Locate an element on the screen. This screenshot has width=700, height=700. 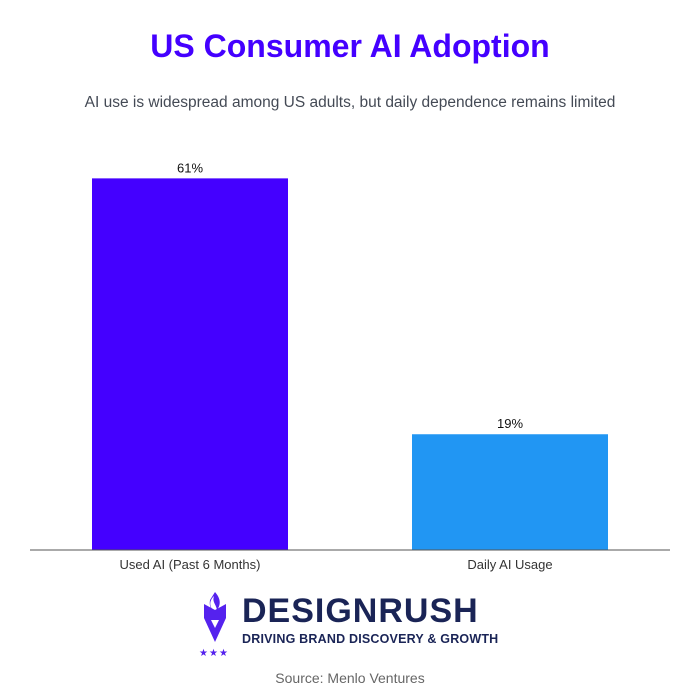
brand-name: DESIGNRUSH is located at coordinates (360, 611).